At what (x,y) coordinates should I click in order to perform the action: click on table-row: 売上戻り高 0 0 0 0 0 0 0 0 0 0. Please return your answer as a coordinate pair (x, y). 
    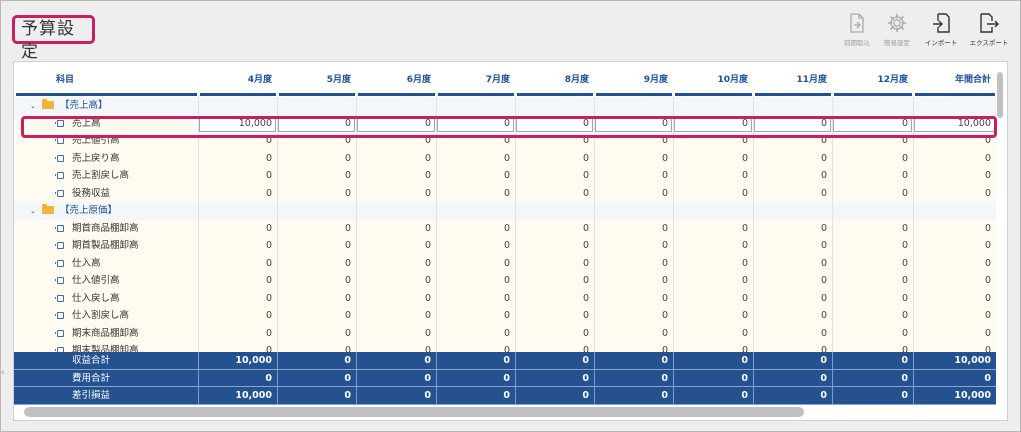
    Looking at the image, I should click on (505, 158).